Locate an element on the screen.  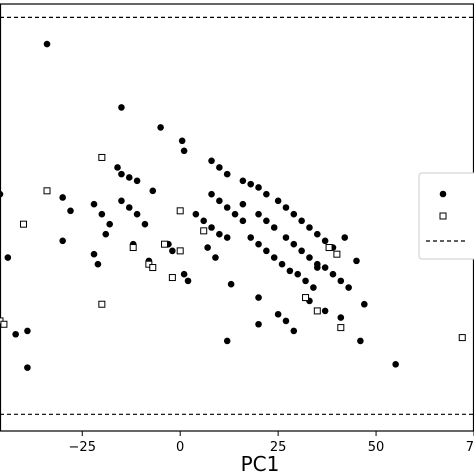
legend-marker-filled-circle is located at coordinates (443, 194).